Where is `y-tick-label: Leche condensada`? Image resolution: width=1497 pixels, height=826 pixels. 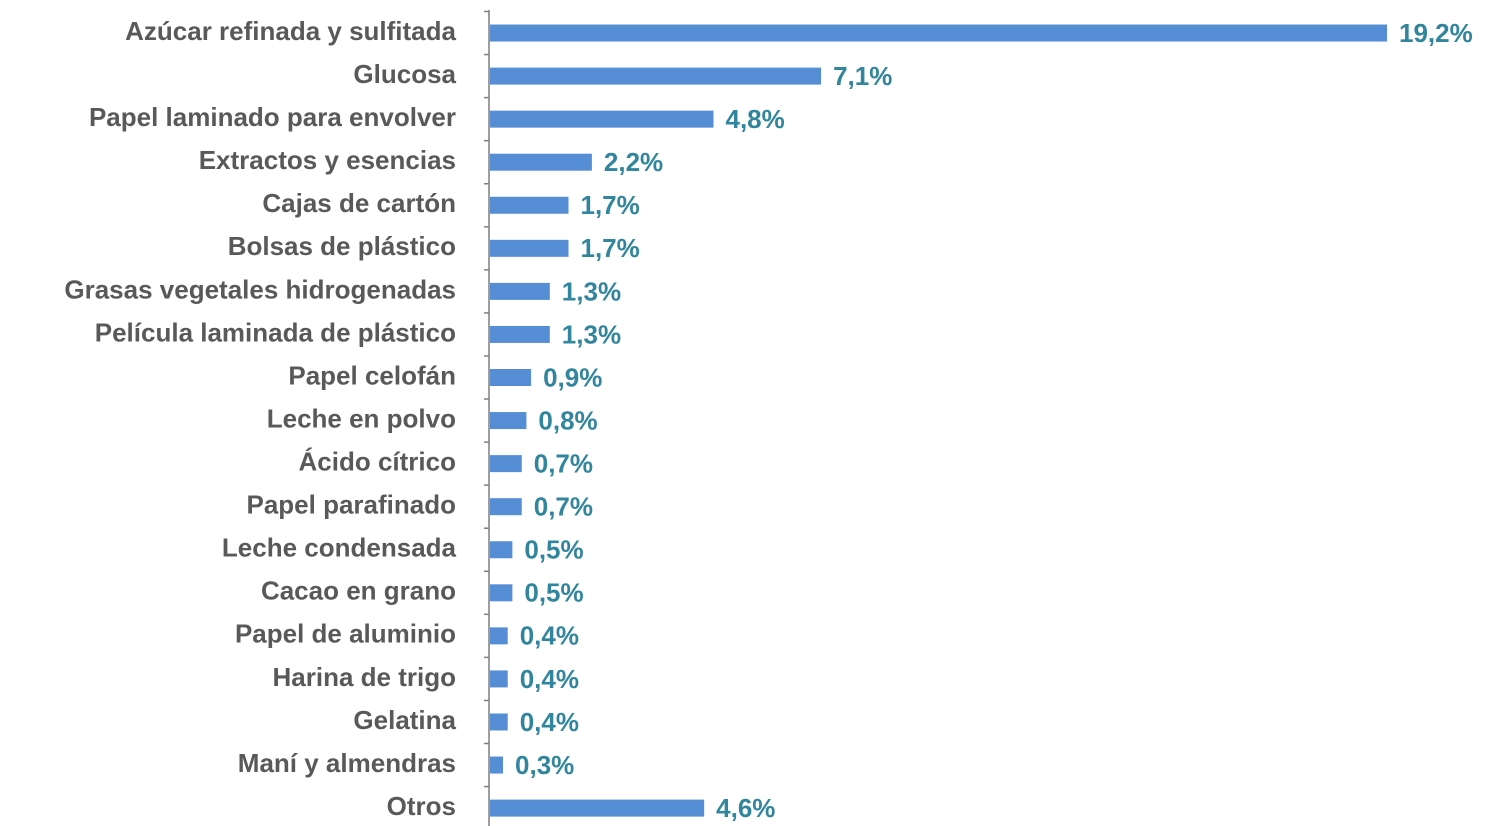 y-tick-label: Leche condensada is located at coordinates (339, 548).